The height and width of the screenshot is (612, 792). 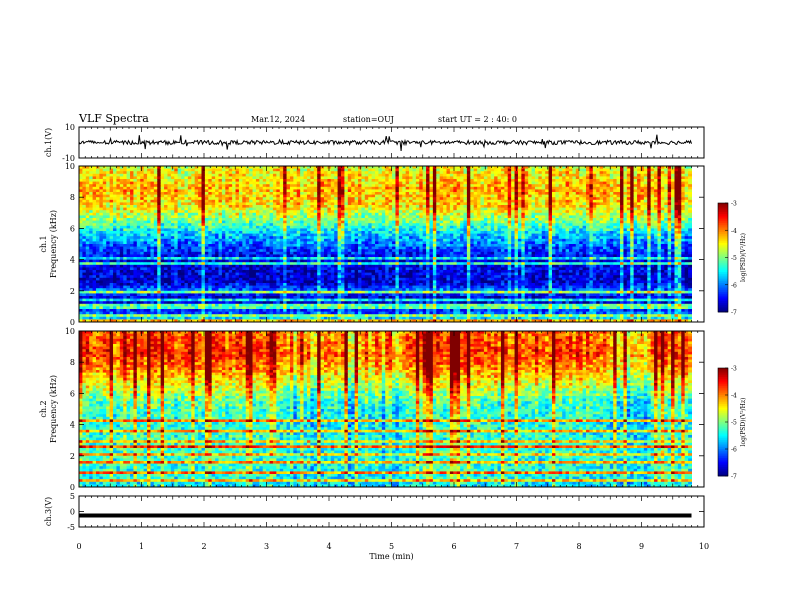 What do you see at coordinates (43, 408) in the screenshot?
I see `y-axis-label: ch.2` at bounding box center [43, 408].